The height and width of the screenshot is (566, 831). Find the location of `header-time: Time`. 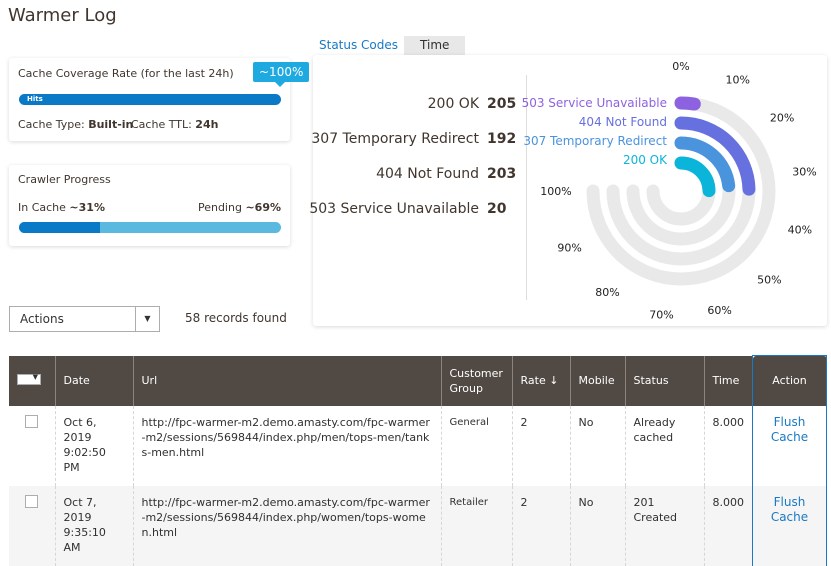

header-time: Time is located at coordinates (728, 380).